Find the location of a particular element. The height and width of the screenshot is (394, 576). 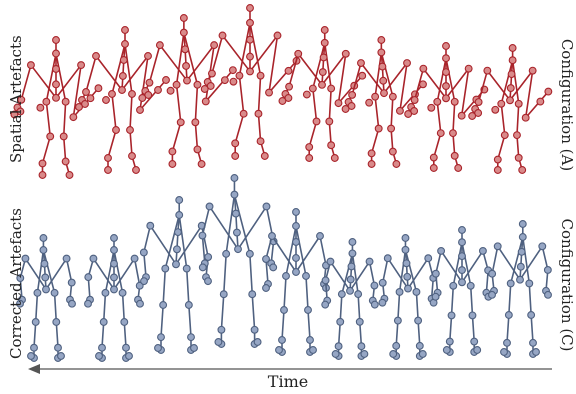

configuration-a-label: Configuration (A) is located at coordinates (567, 105).